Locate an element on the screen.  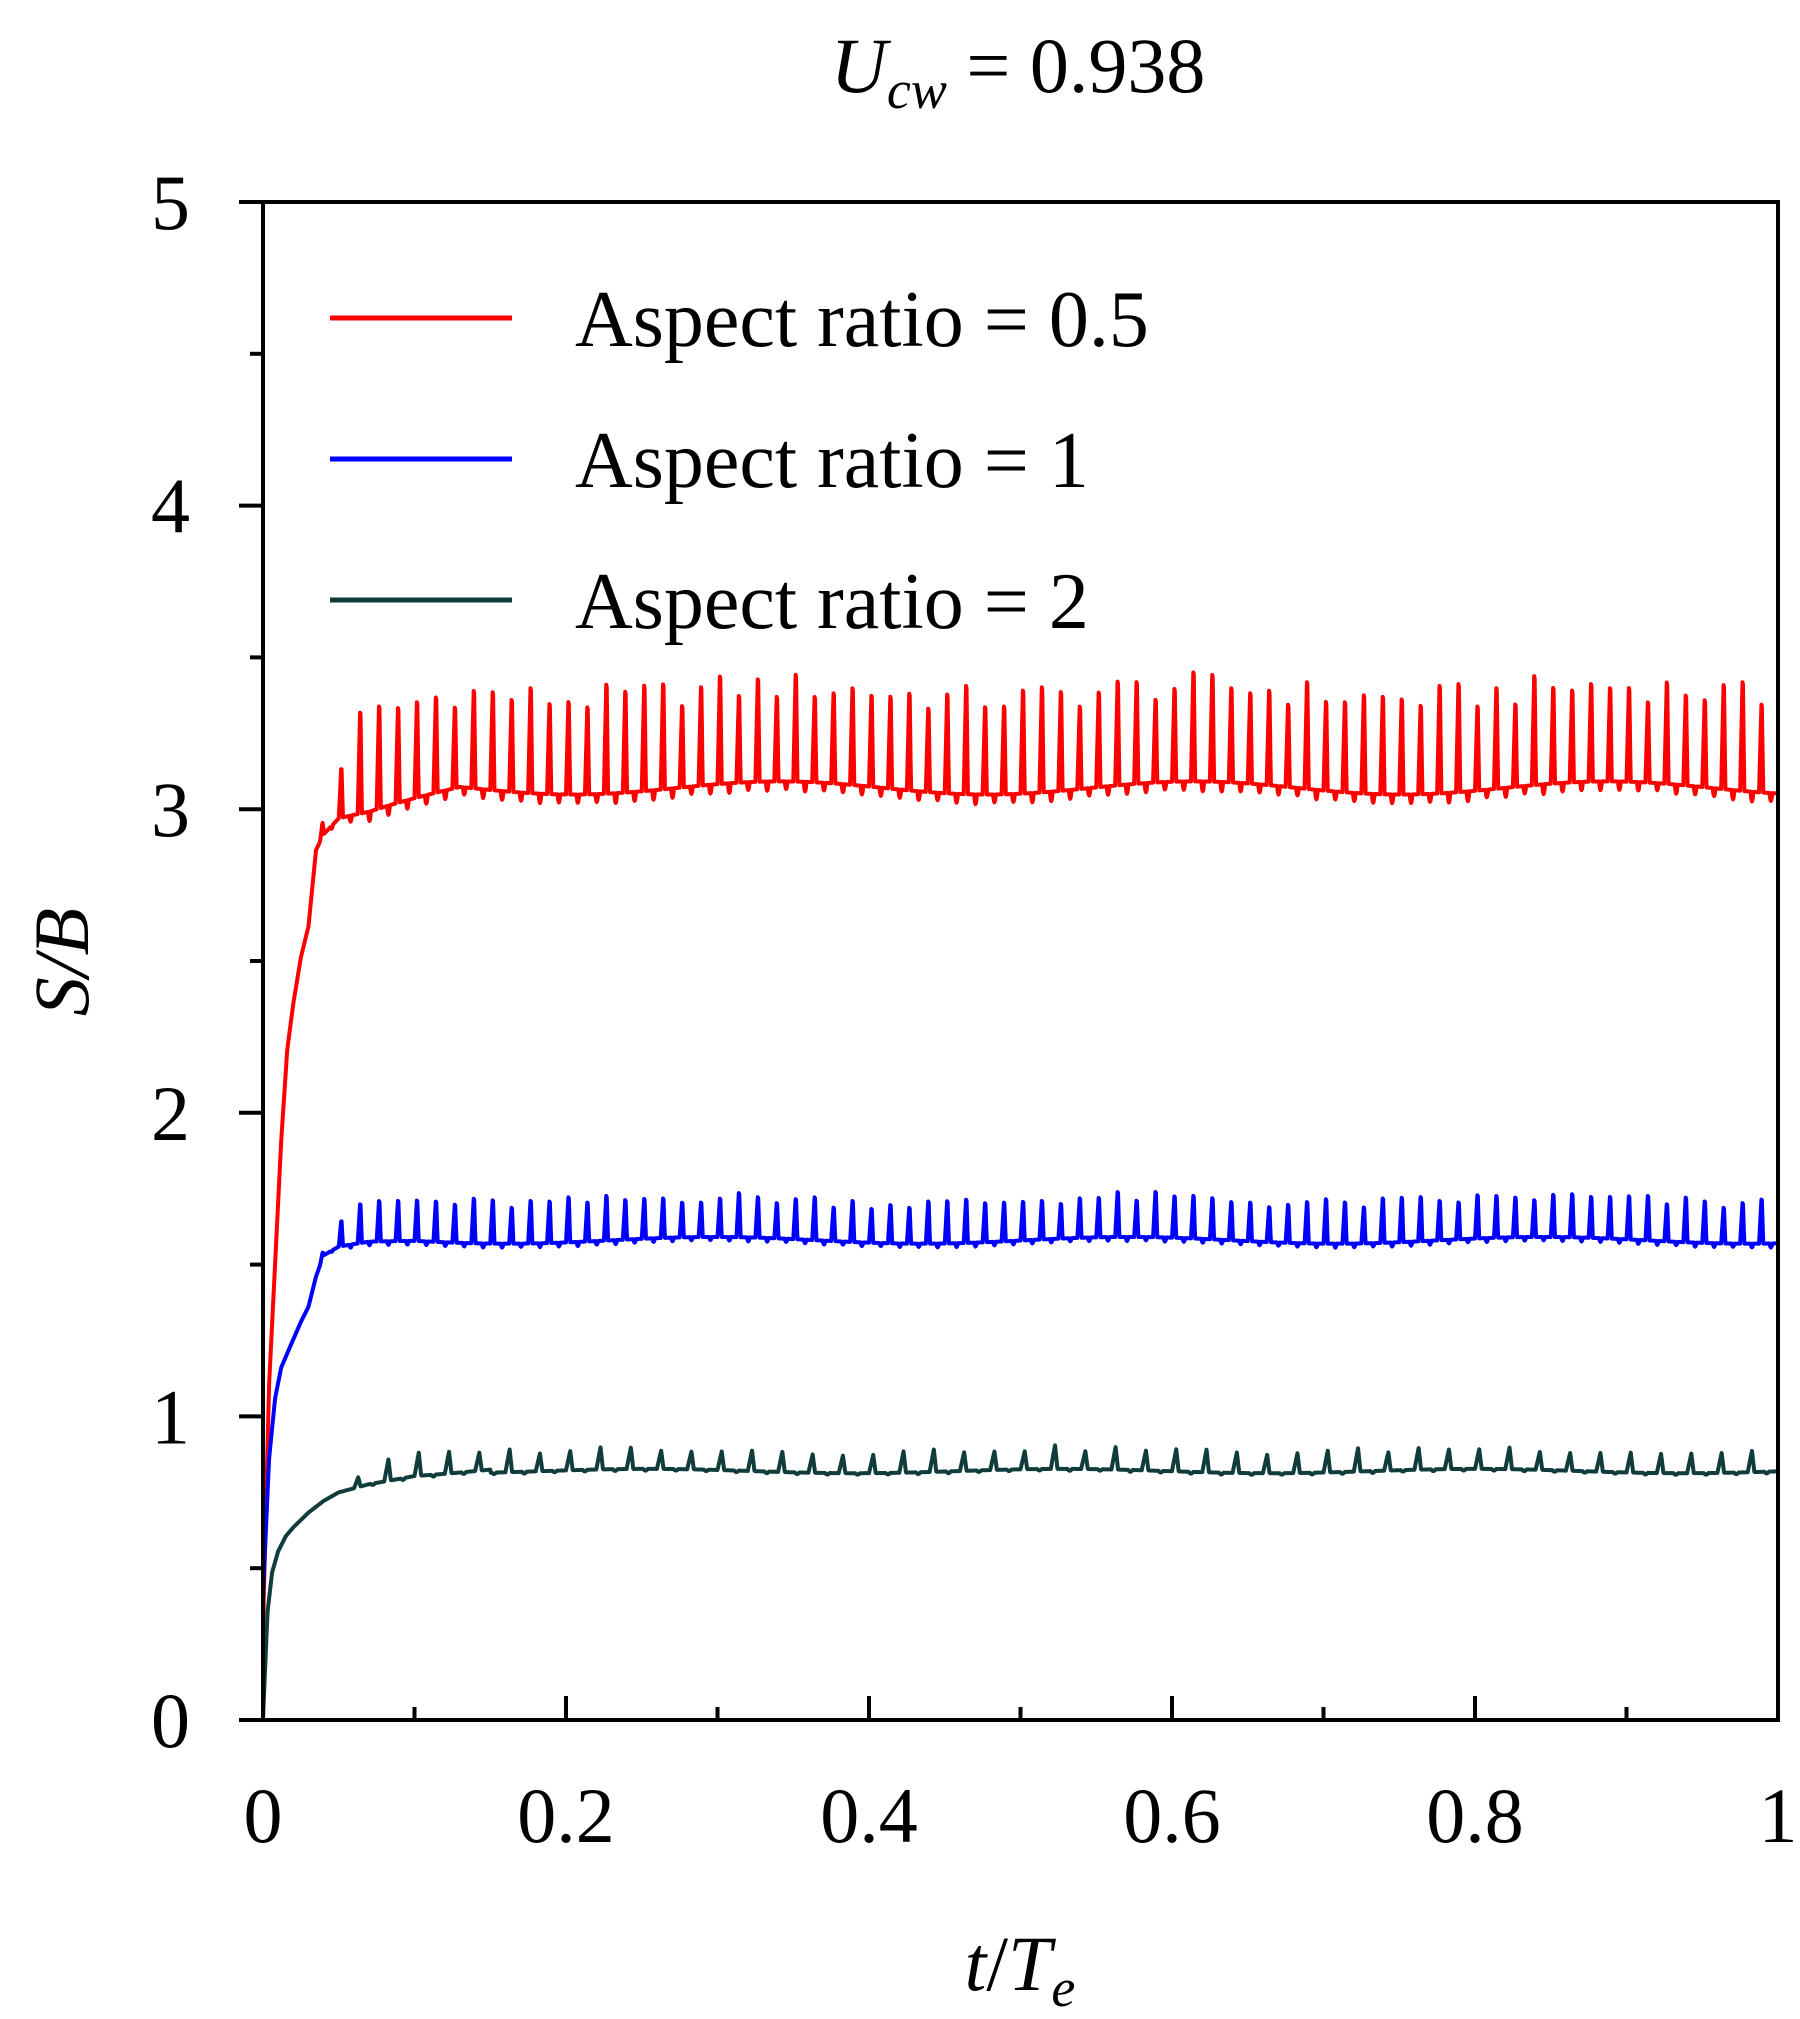
legend-label-3: Aspect ratio = 2 is located at coordinates (832, 602).